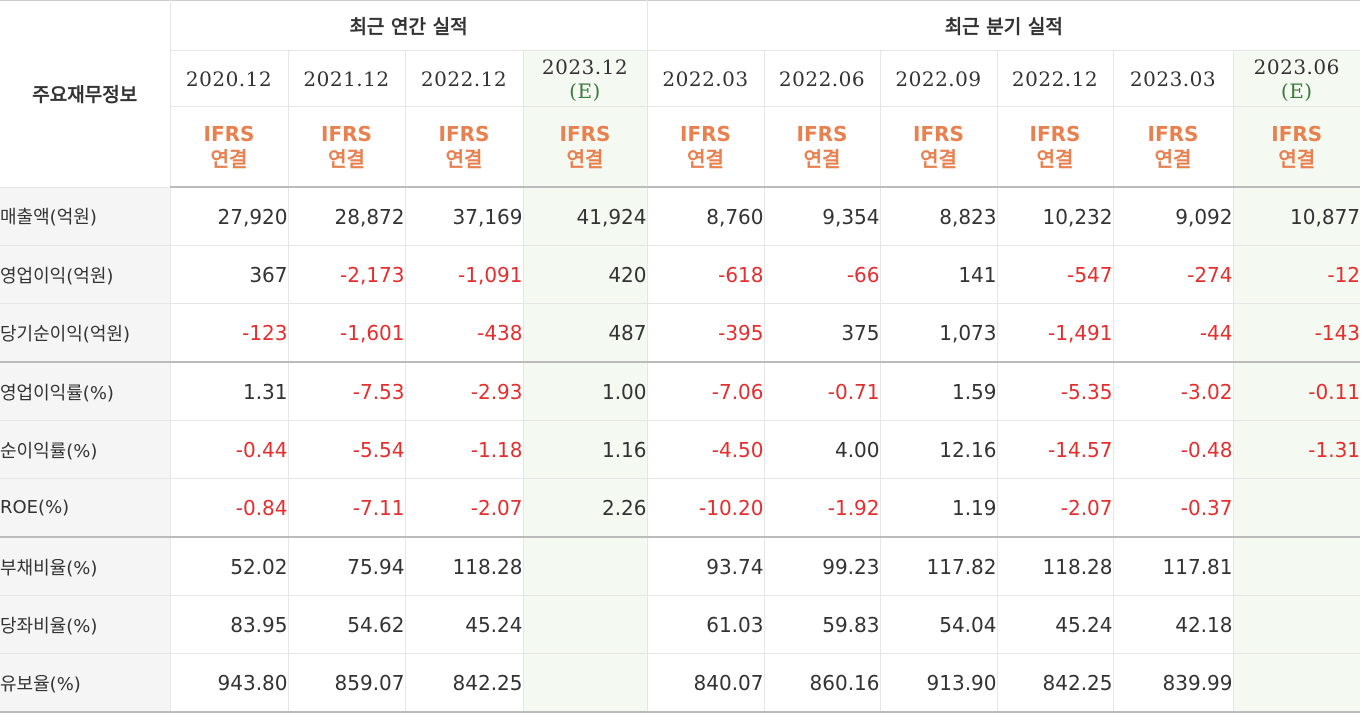 The image size is (1362, 714). I want to click on row-label: 매출액(억원), so click(85, 216).